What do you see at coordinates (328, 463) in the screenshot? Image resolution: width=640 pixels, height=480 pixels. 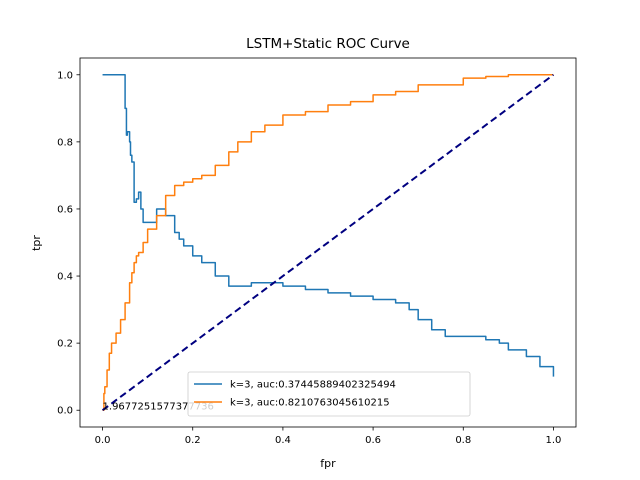 I see `x-axis-label: fpr` at bounding box center [328, 463].